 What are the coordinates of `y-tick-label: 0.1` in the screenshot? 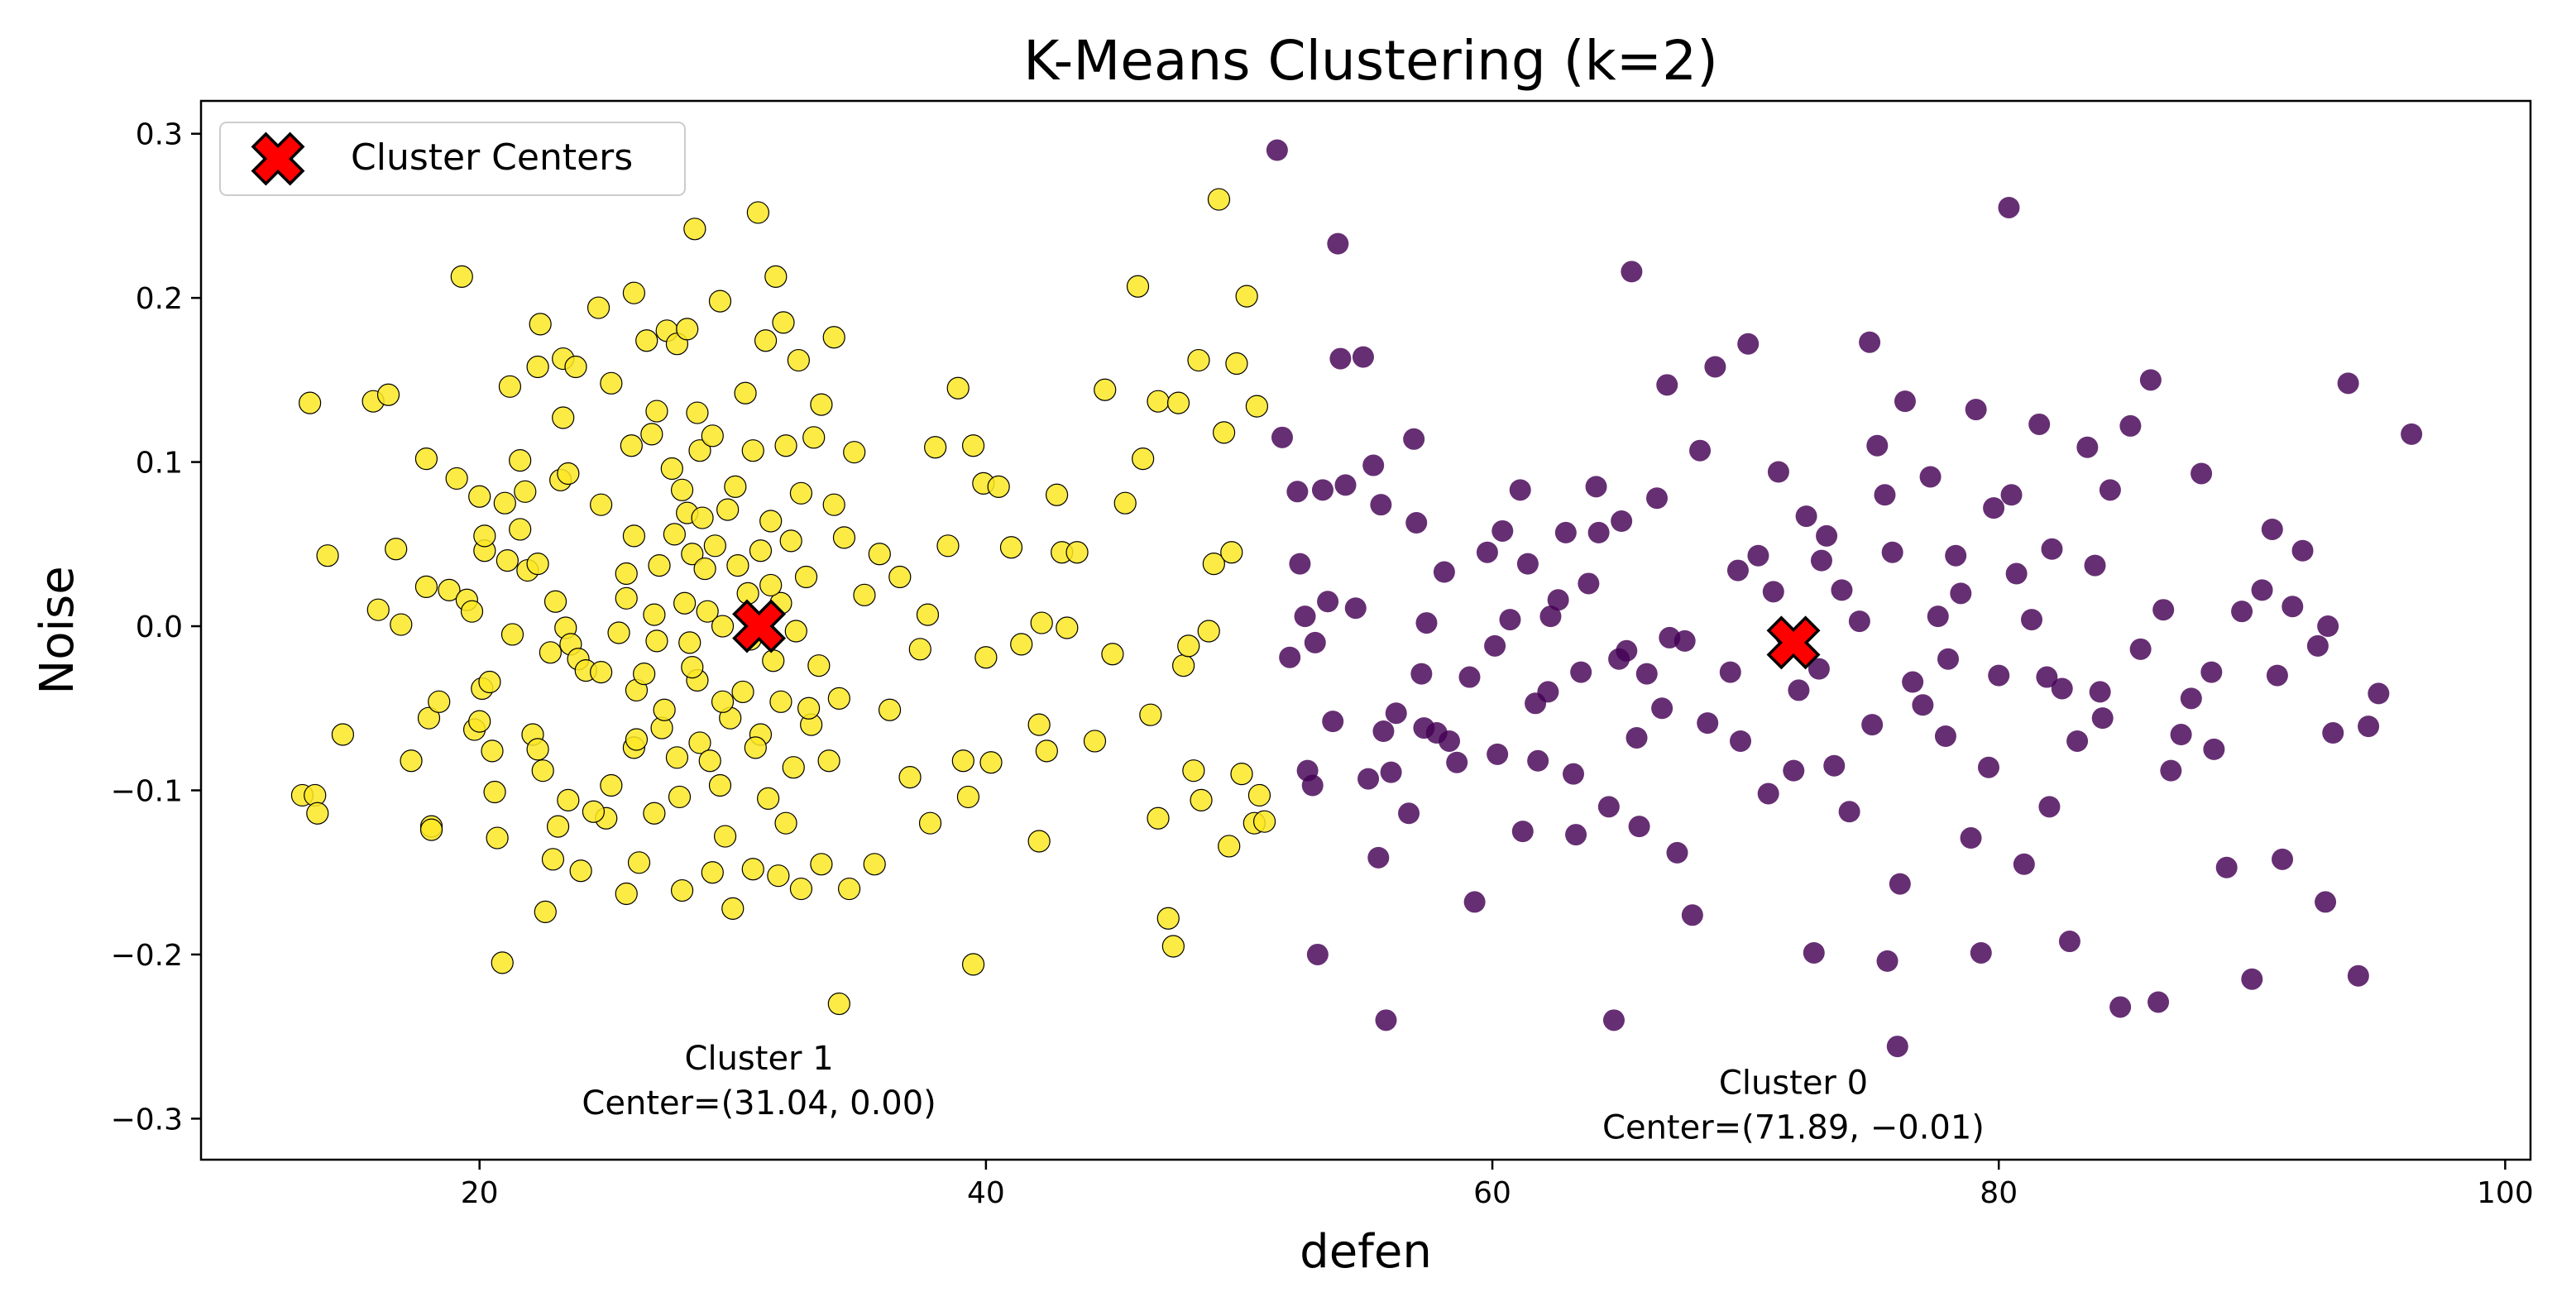 It's located at (160, 464).